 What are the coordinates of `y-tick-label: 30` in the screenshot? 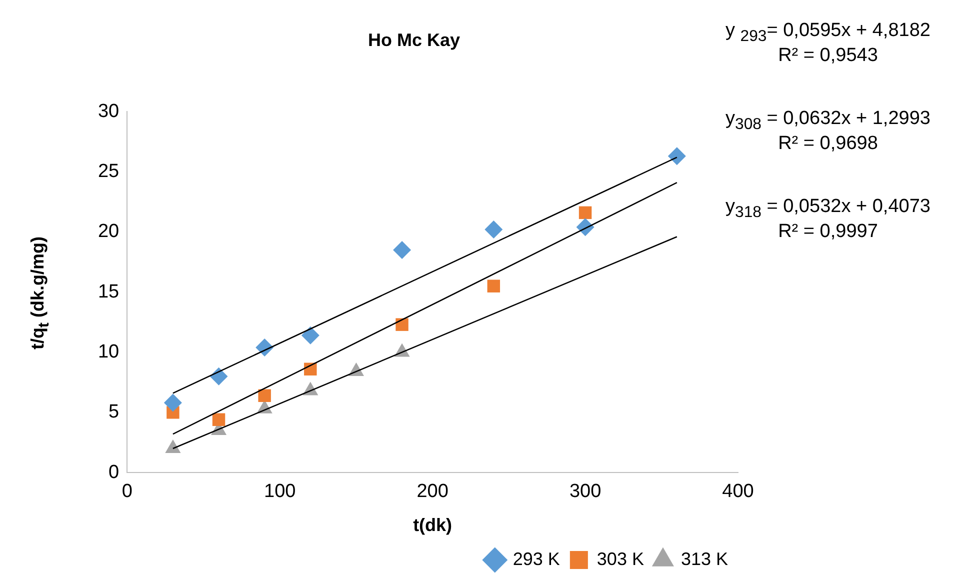 It's located at (109, 111).